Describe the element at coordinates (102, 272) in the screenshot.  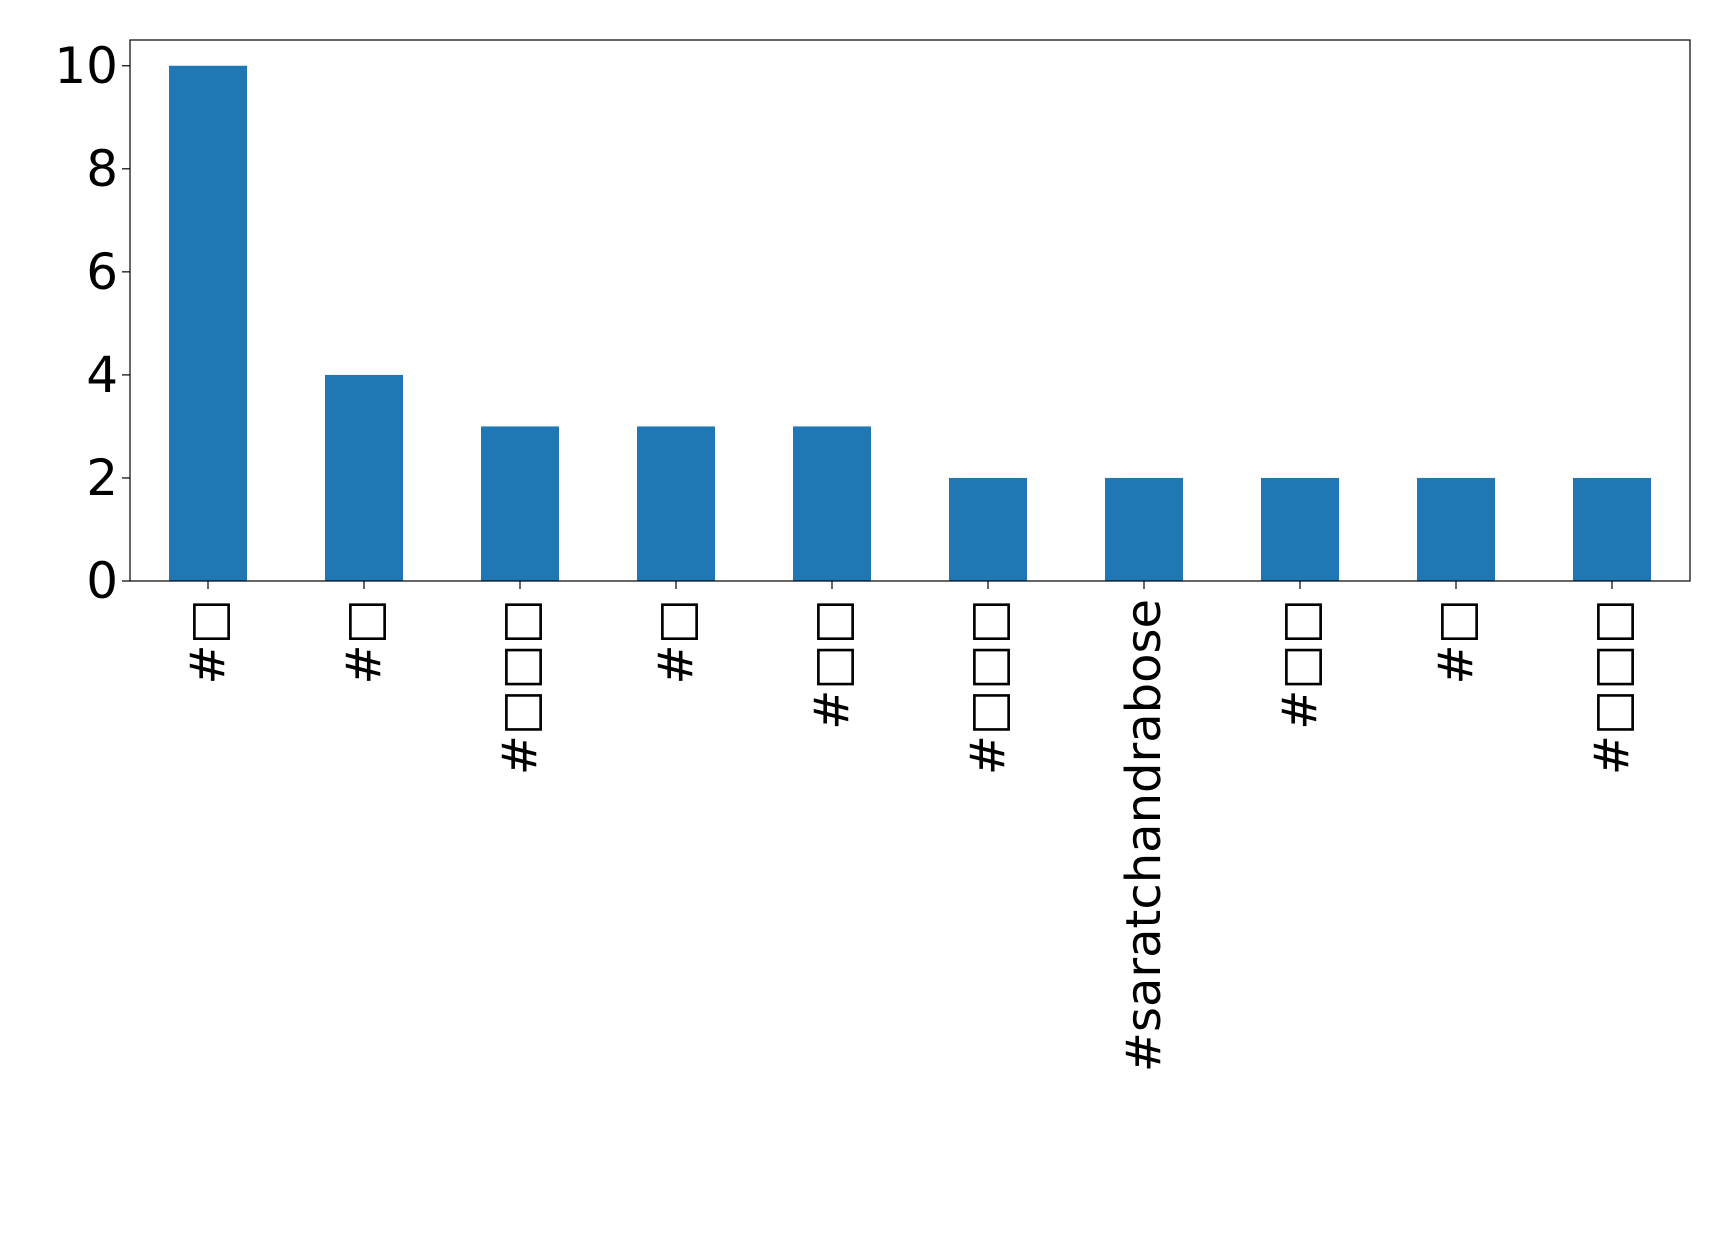
I see `y-tick-label: 6` at that location.